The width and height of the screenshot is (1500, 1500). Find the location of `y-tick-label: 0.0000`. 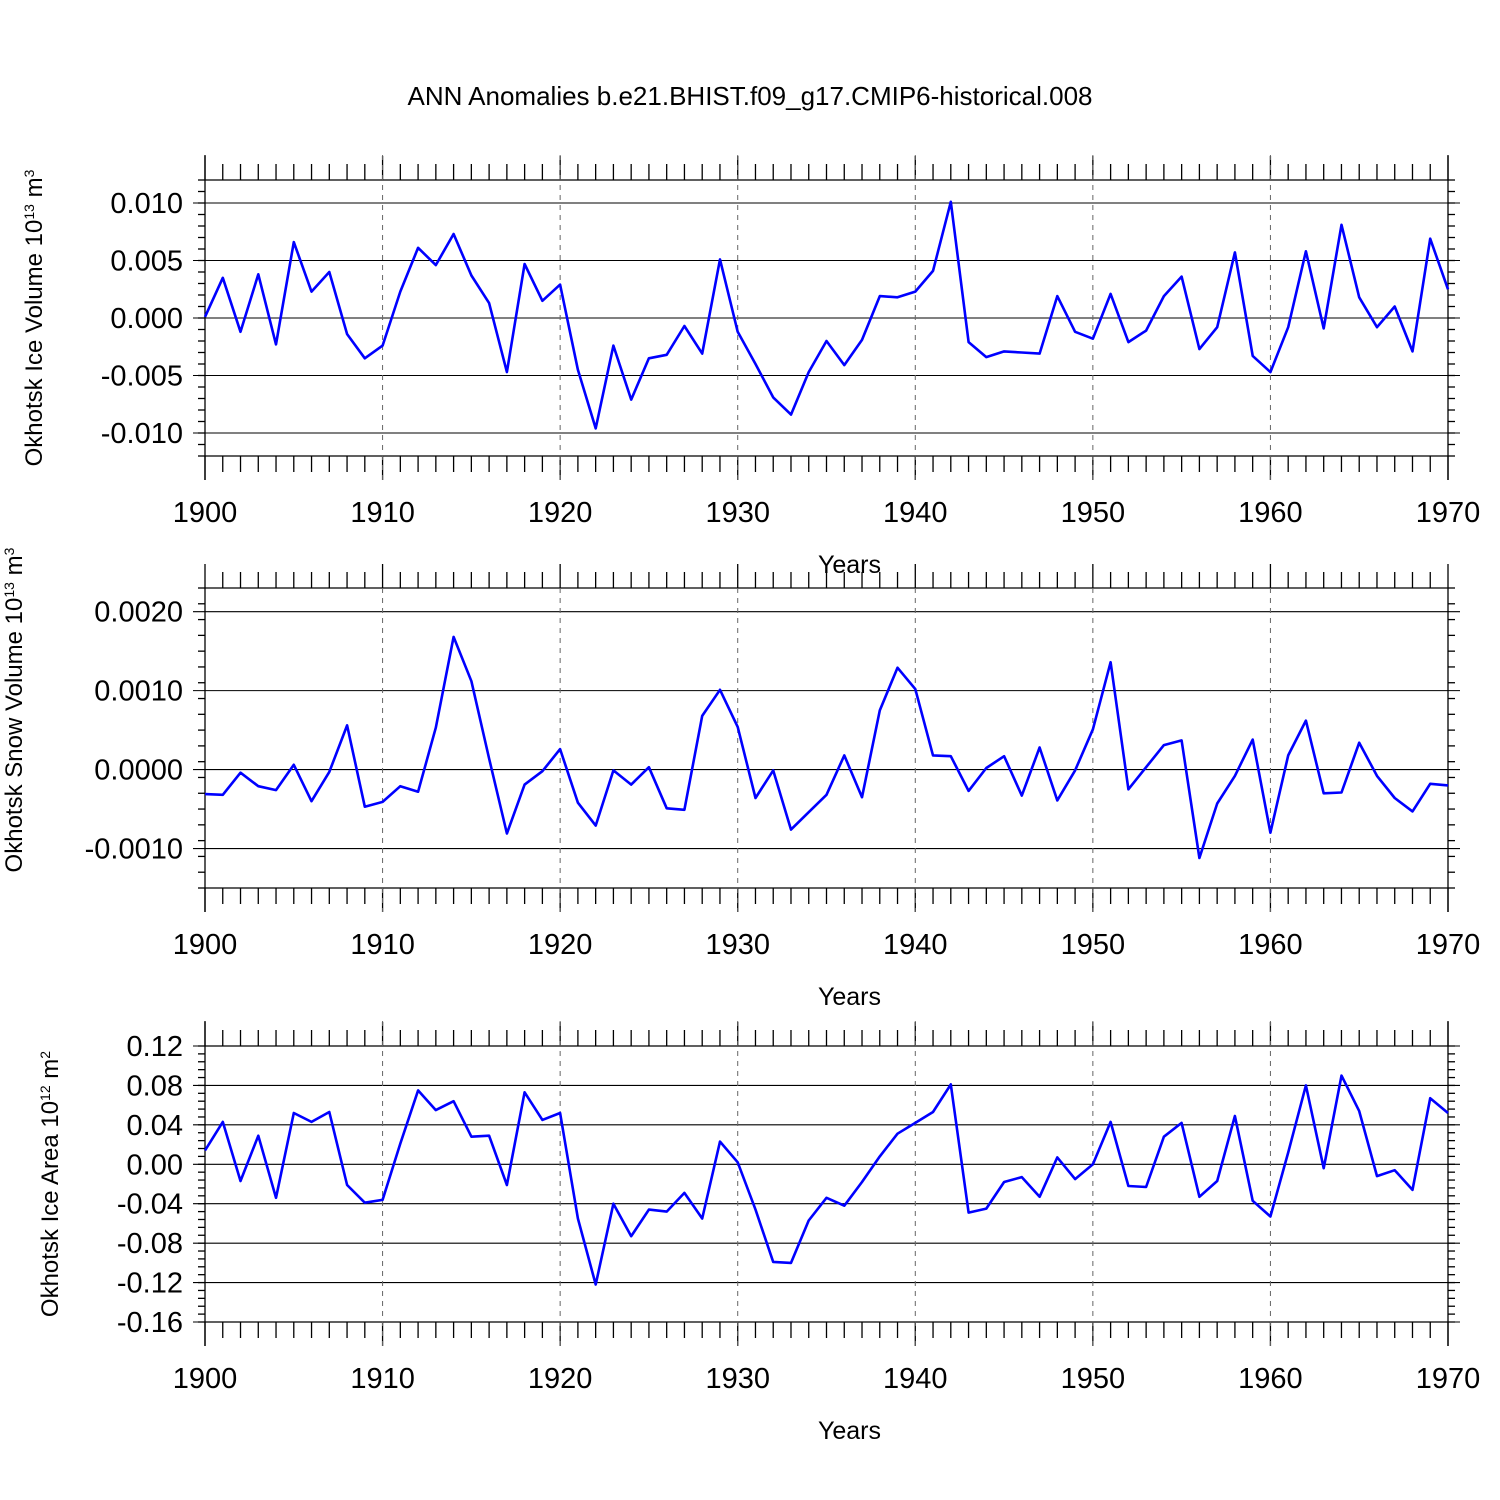

y-tick-label: 0.0000 is located at coordinates (138, 771).